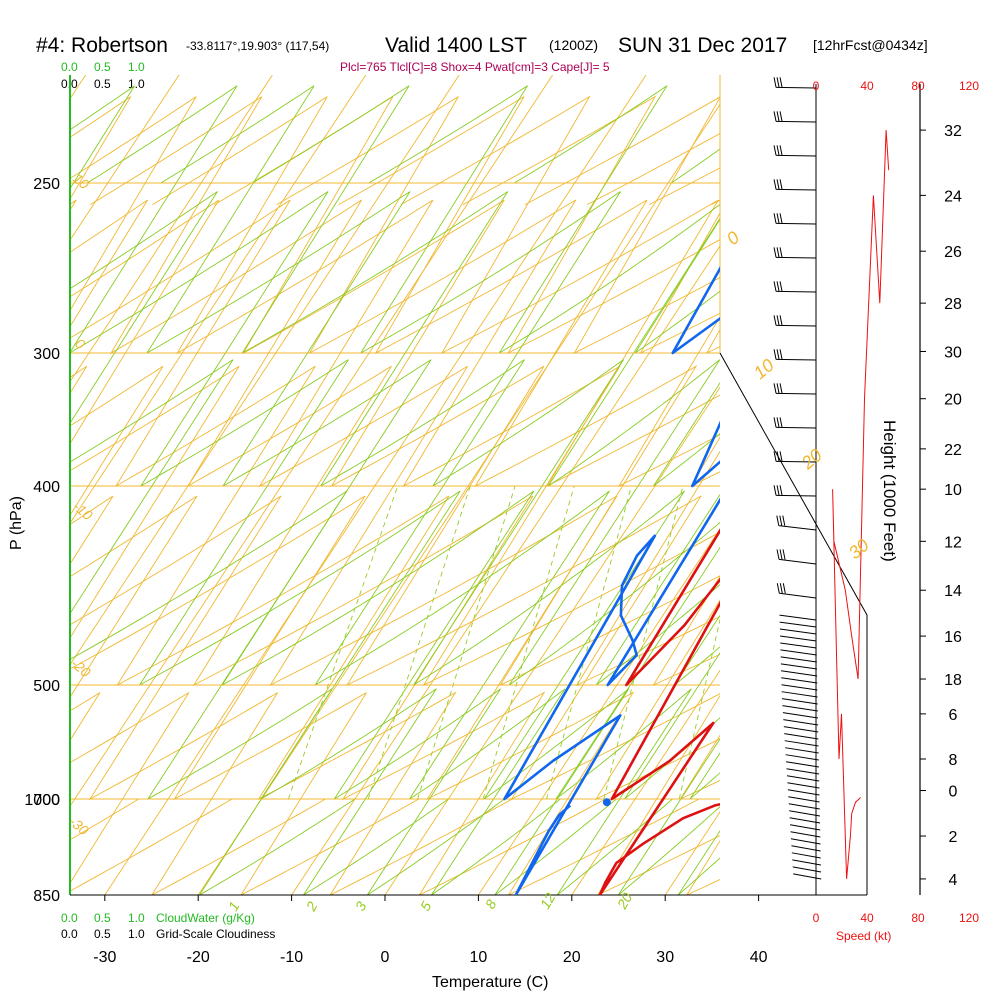  Describe the element at coordinates (83, 510) in the screenshot. I see `dry-adiabat-label: -10` at that location.